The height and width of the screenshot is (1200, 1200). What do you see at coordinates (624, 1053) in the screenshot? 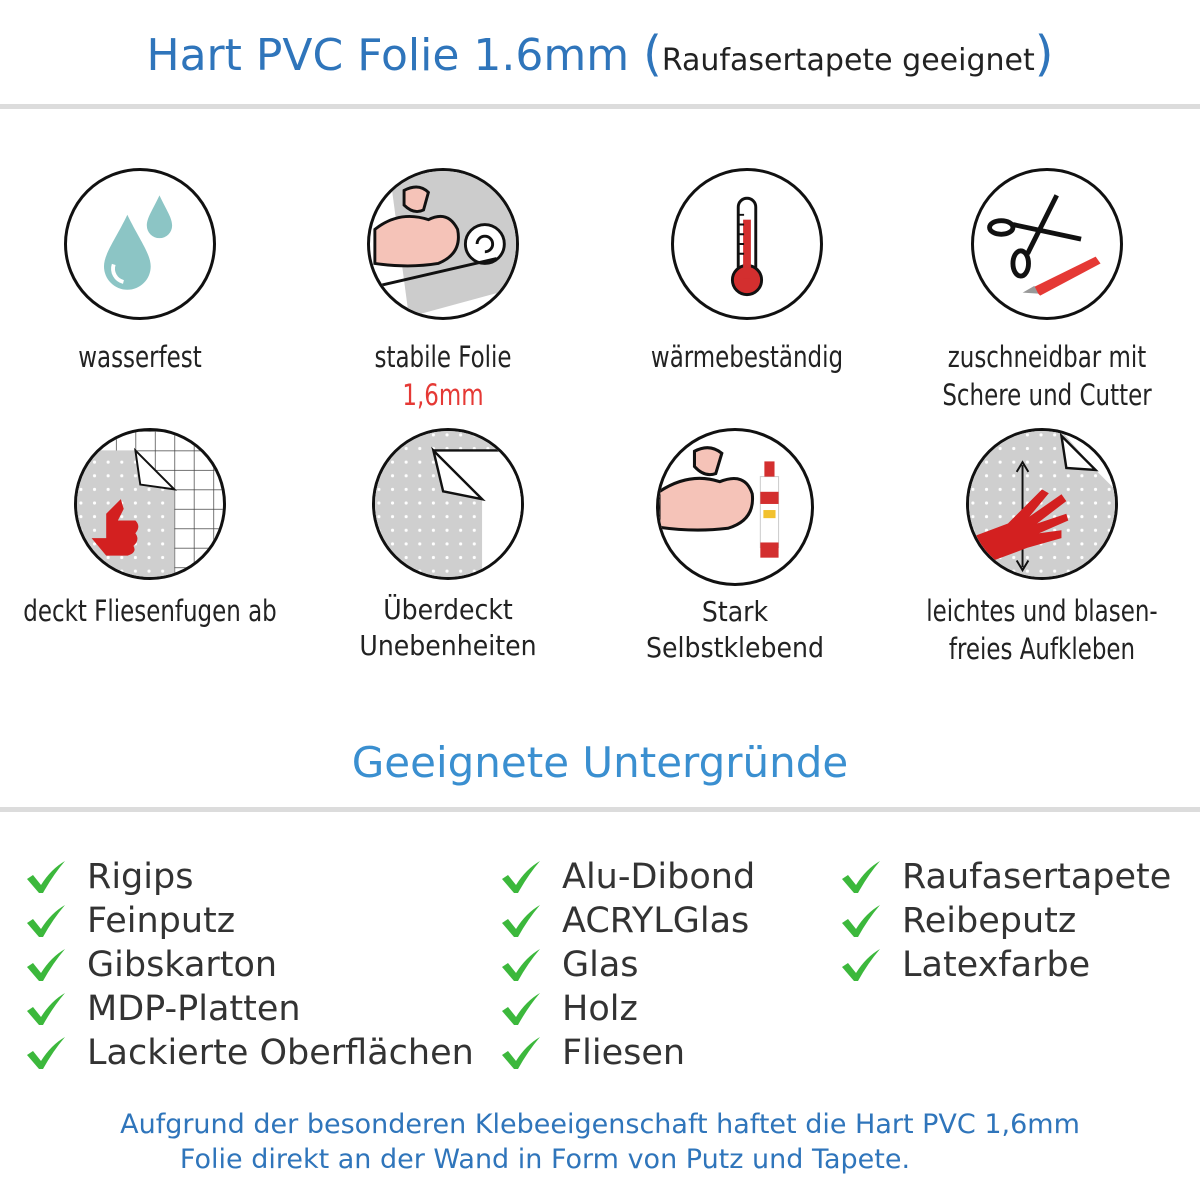
I see `surface-label: Fliesen` at bounding box center [624, 1053].